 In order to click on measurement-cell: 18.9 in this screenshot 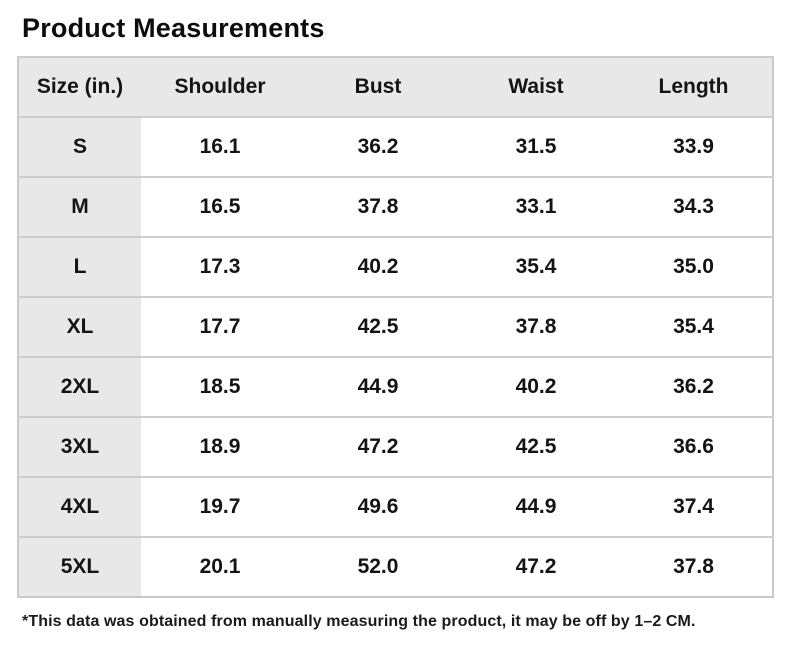, I will do `click(220, 446)`.